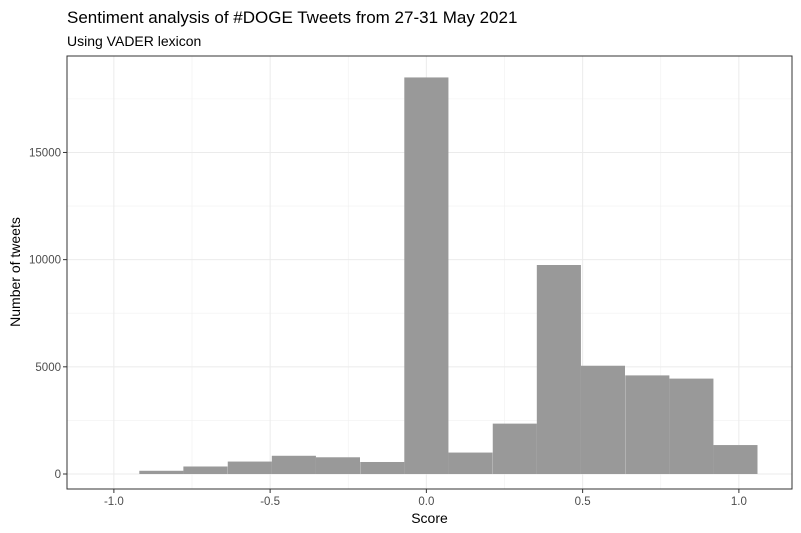  What do you see at coordinates (48, 368) in the screenshot?
I see `y-tick-label: 5000` at bounding box center [48, 368].